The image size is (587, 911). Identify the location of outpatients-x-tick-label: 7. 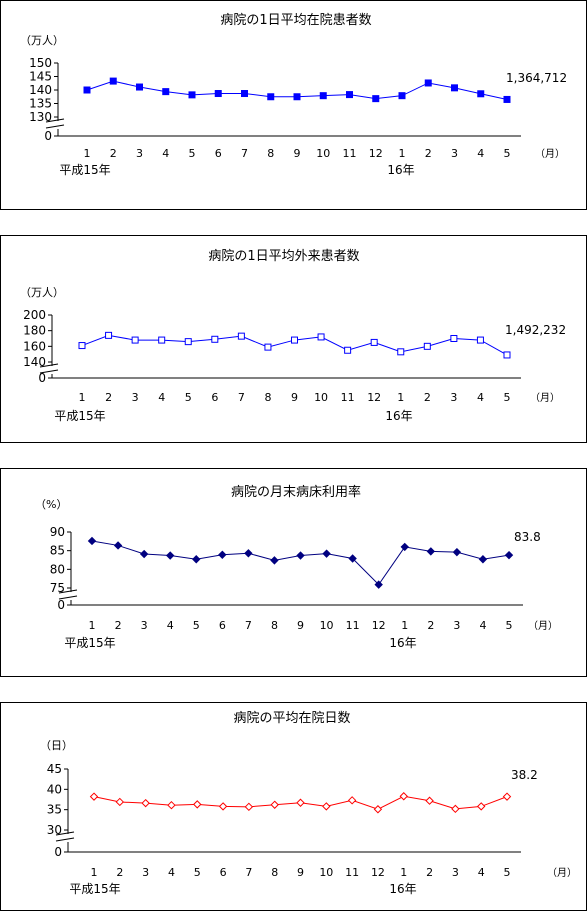
(241, 397).